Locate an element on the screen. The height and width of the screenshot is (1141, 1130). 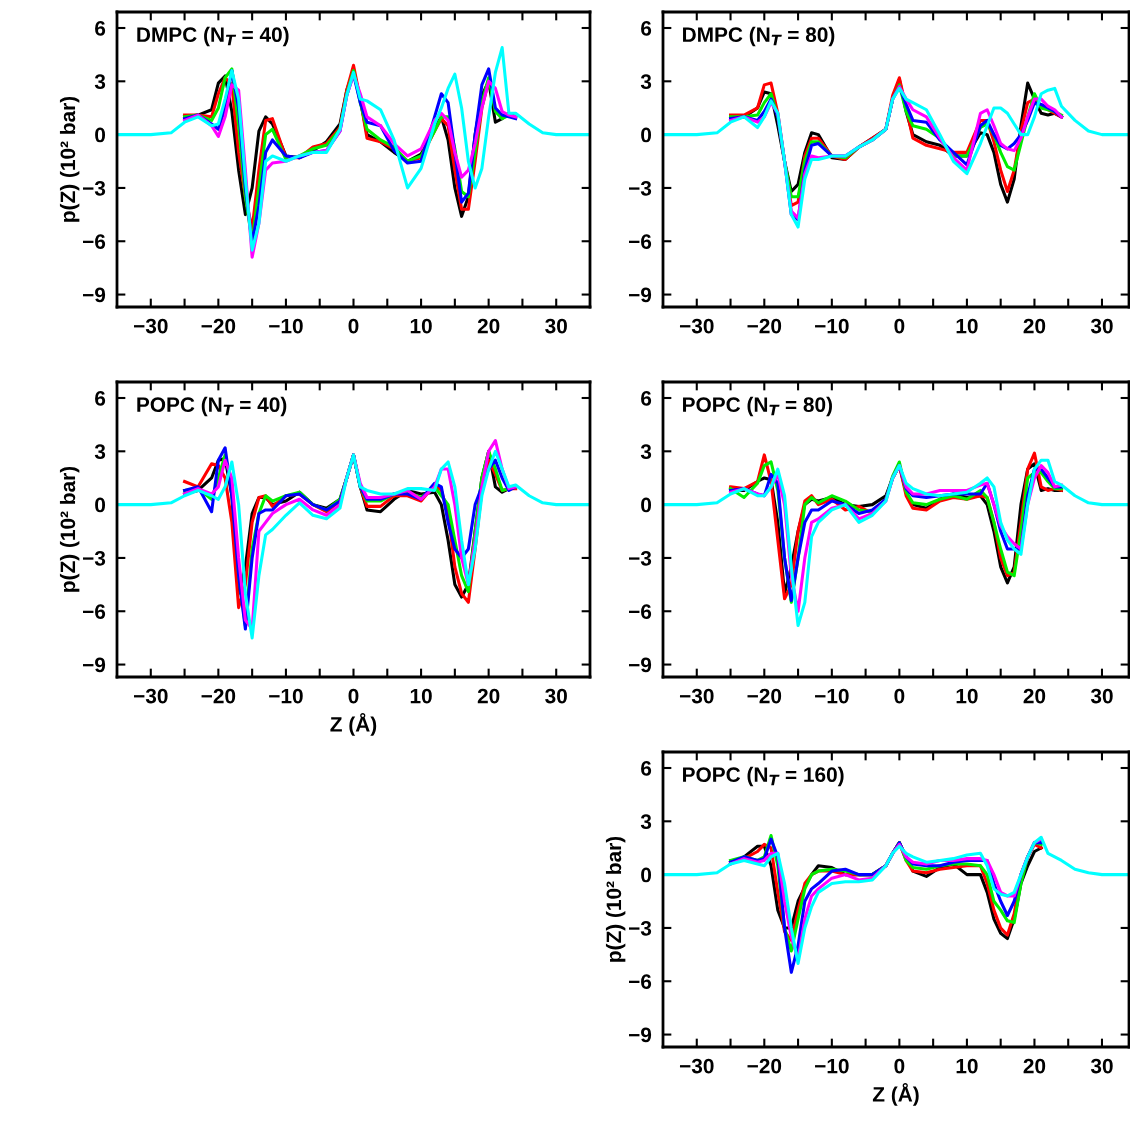
text: DMPC (N$_{T}$ = 80) is located at coordinates (759, 36).